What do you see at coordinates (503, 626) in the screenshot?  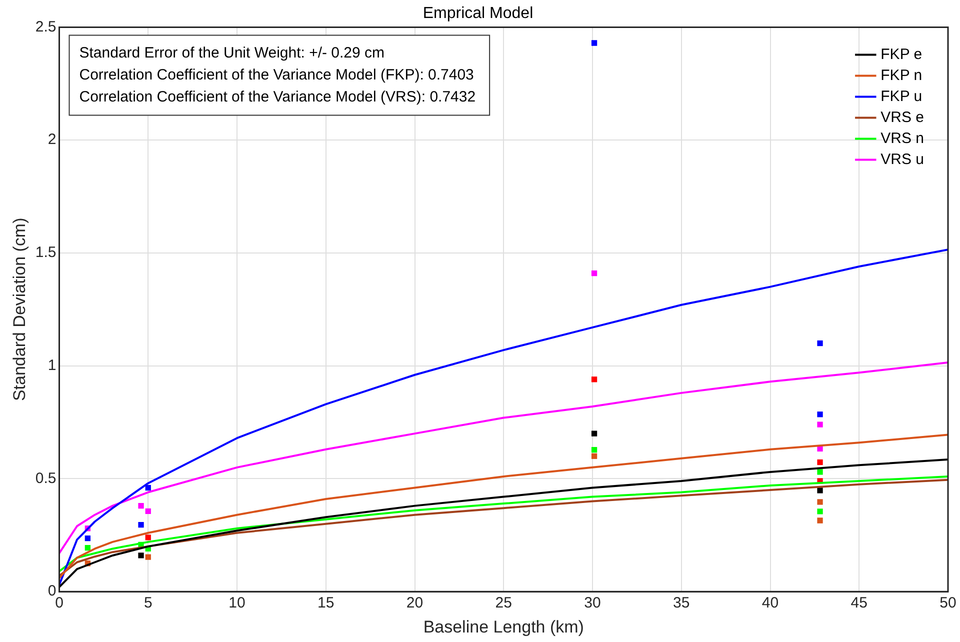 I see `x-axis-title: Baseline Length (km)` at bounding box center [503, 626].